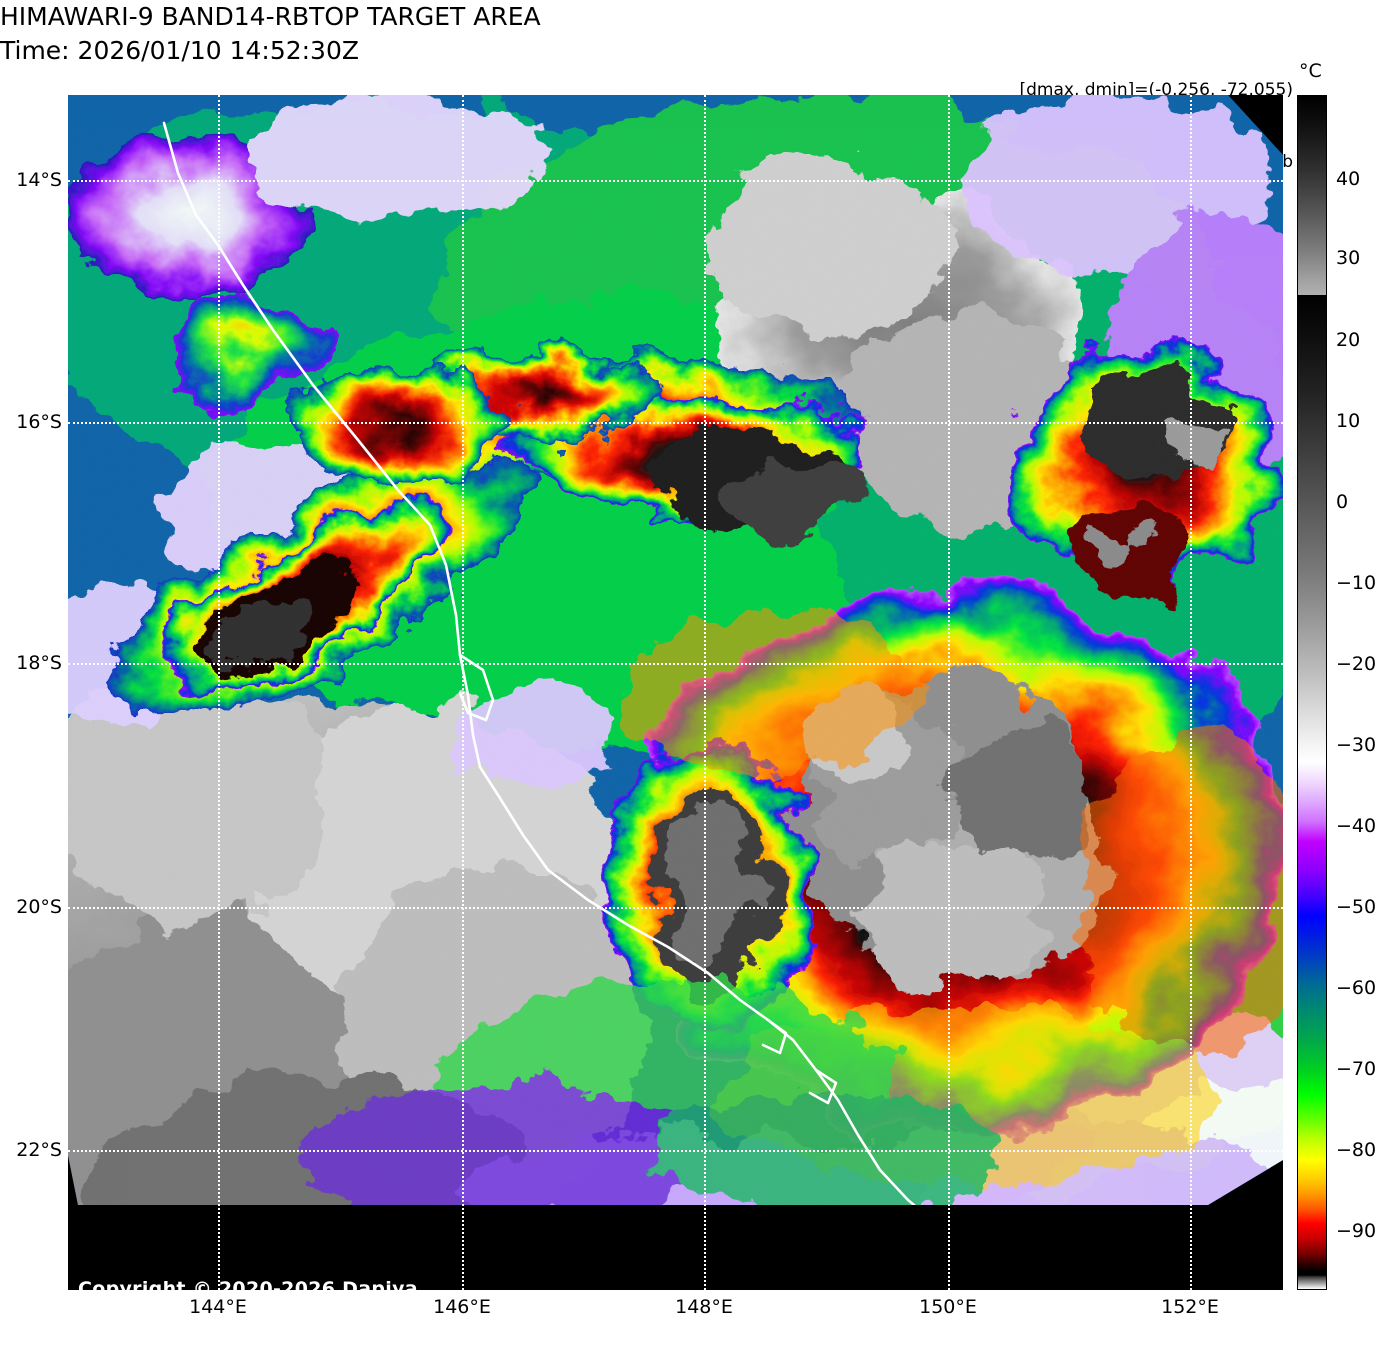 The height and width of the screenshot is (1359, 1388). I want to click on x-axis-label-148E: 148°E, so click(704, 1307).